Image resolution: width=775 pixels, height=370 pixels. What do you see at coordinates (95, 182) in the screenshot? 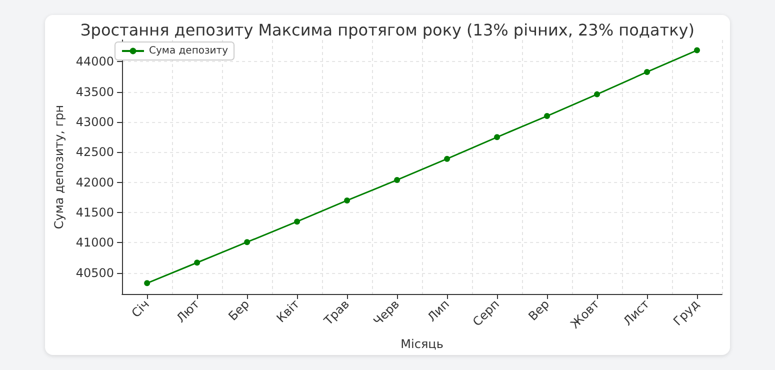
I see `y-tick-label: 42000` at bounding box center [95, 182].